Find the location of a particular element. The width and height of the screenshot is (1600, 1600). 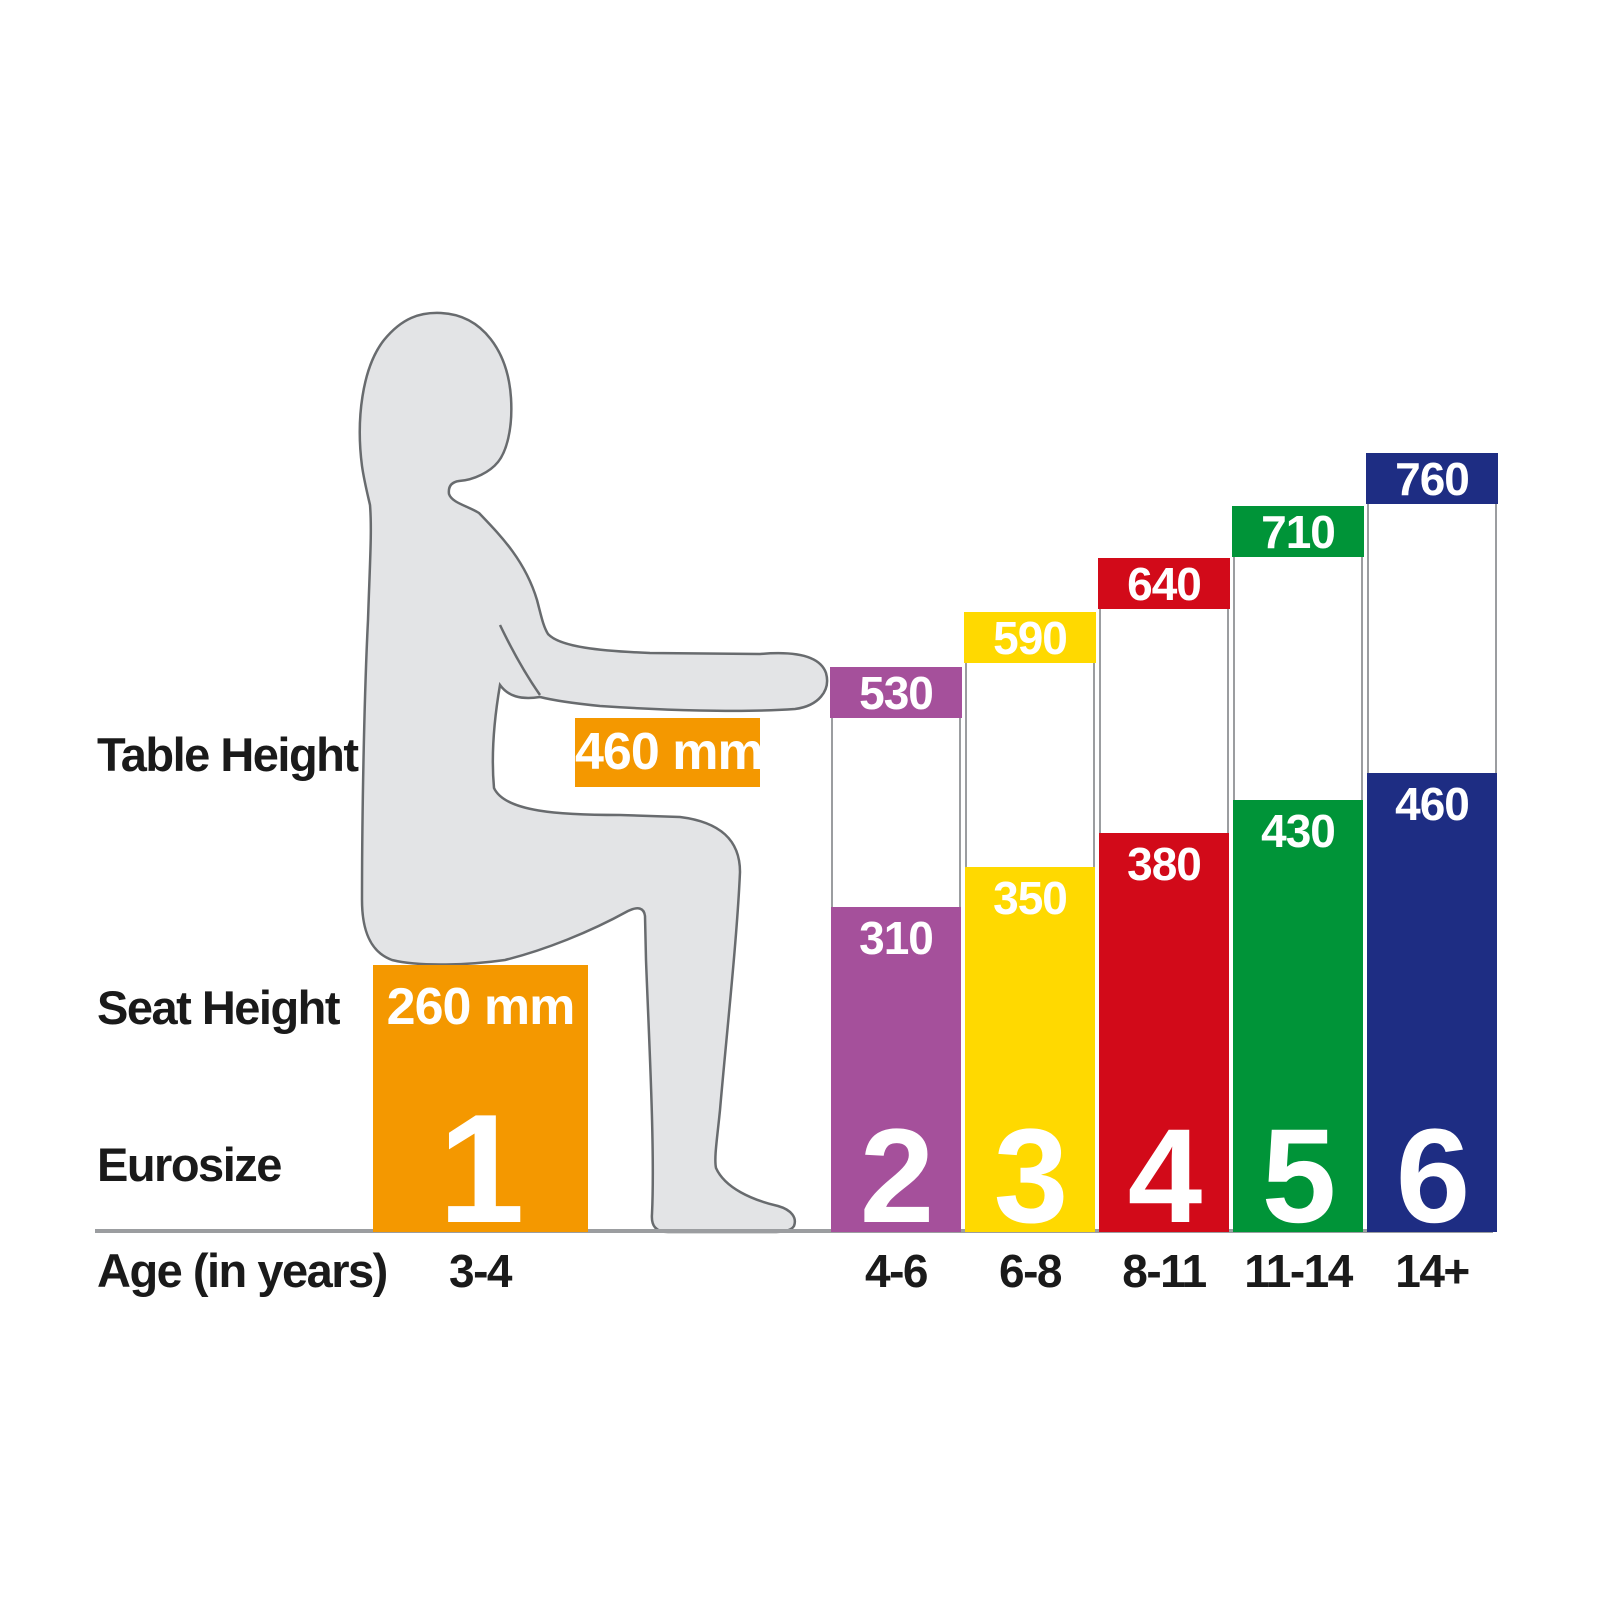

bar-eurosize-4: 640 380 4 is located at coordinates (1164, 622).